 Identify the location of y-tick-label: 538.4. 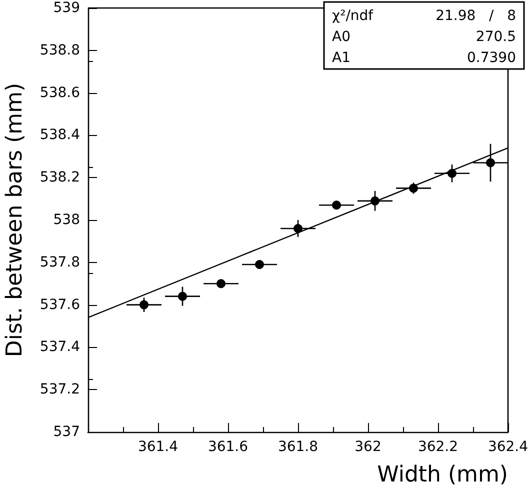
(60, 135).